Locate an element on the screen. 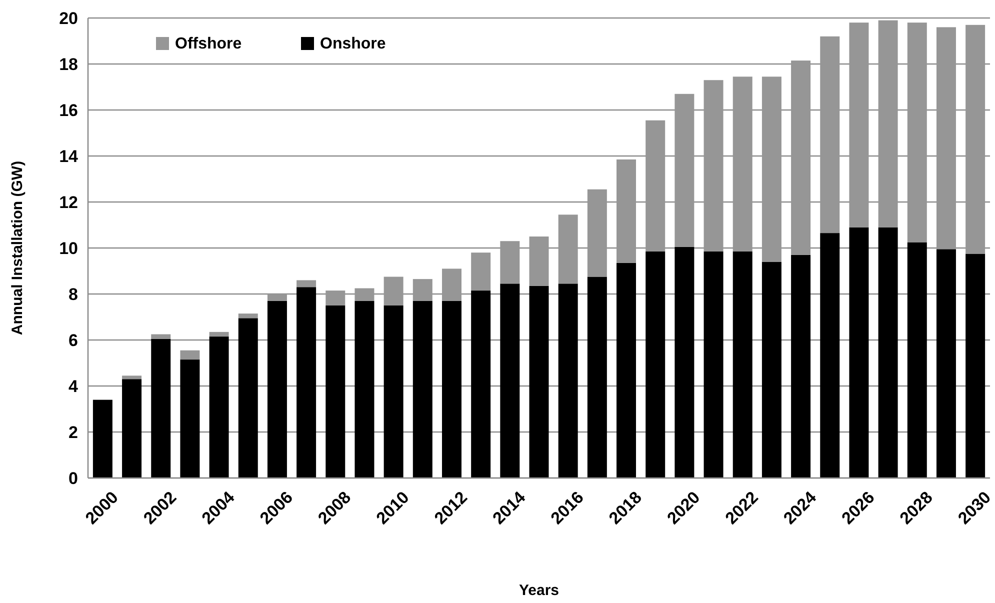  legend-label: Offshore is located at coordinates (208, 44).